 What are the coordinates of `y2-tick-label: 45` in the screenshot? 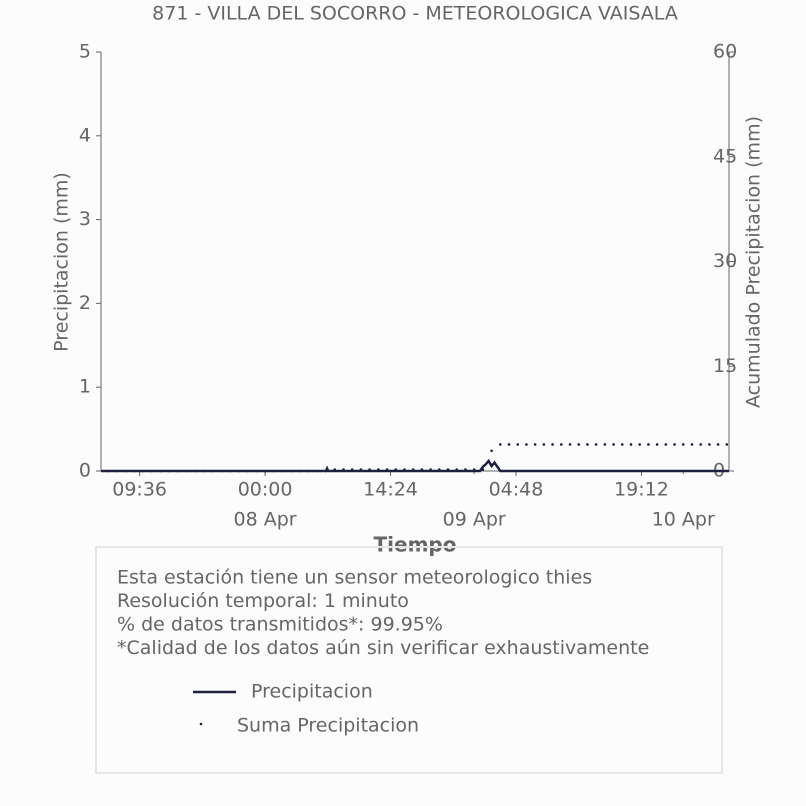 It's located at (725, 156).